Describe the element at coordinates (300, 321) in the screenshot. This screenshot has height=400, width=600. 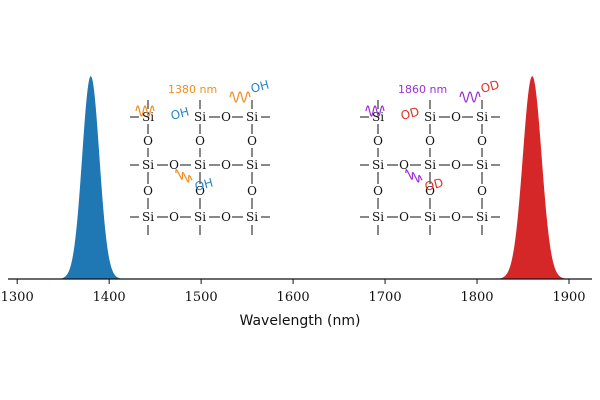
I see `x-axis-label: Wavelength (nm)` at that location.